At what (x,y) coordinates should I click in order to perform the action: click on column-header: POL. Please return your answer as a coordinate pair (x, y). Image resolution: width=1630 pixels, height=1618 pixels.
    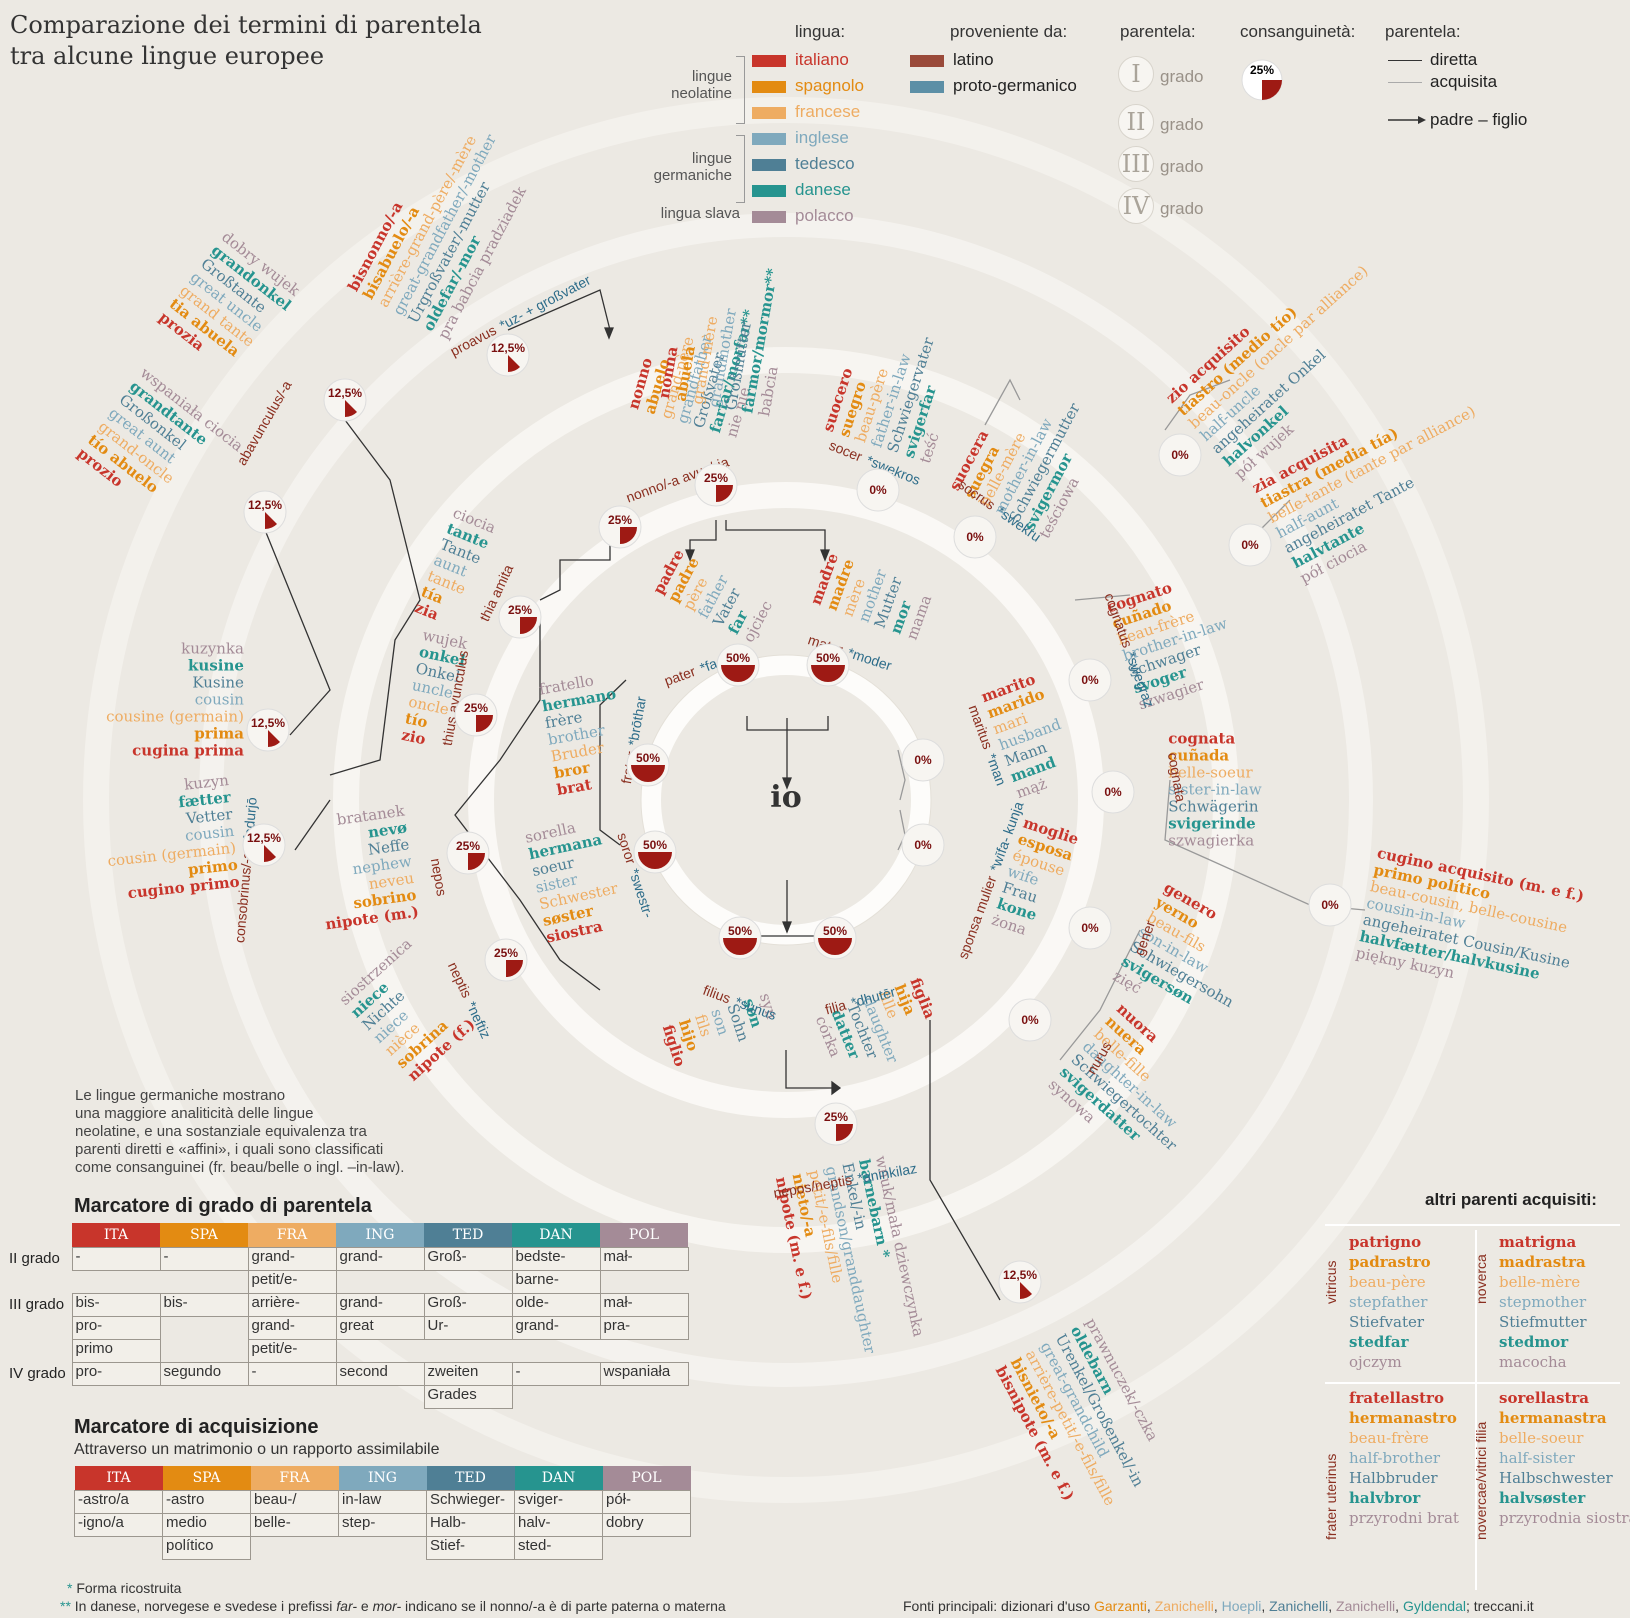
    Looking at the image, I should click on (646, 1478).